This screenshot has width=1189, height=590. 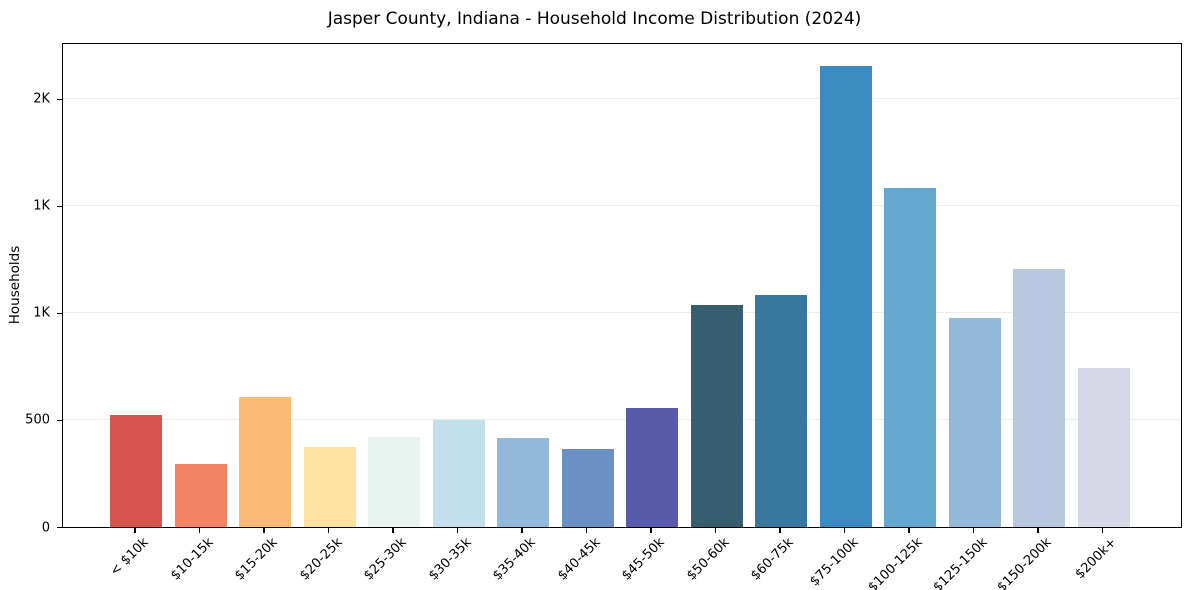 What do you see at coordinates (200, 495) in the screenshot?
I see `bar-$10-15k` at bounding box center [200, 495].